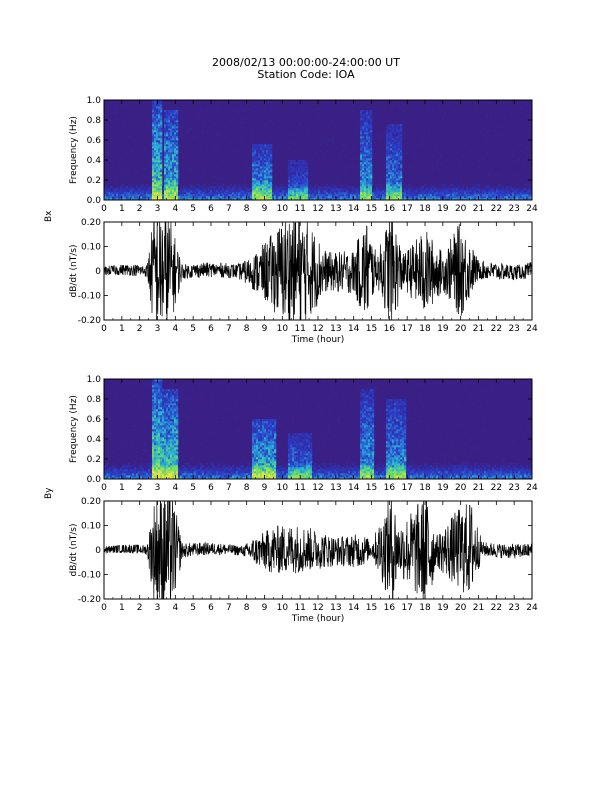 The width and height of the screenshot is (612, 792). What do you see at coordinates (90, 576) in the screenshot?
I see `y-tick-label: -0.10` at bounding box center [90, 576].